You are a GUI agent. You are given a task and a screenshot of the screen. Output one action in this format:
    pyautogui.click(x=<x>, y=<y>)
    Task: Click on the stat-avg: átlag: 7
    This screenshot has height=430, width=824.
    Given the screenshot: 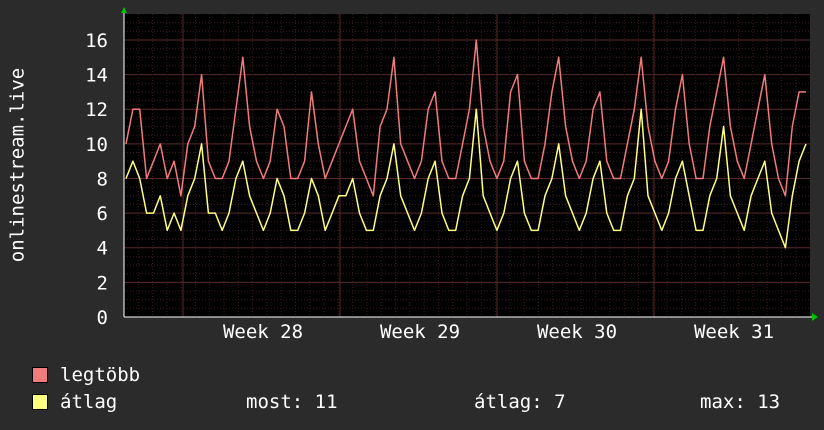 What is the action you would take?
    pyautogui.click(x=520, y=402)
    